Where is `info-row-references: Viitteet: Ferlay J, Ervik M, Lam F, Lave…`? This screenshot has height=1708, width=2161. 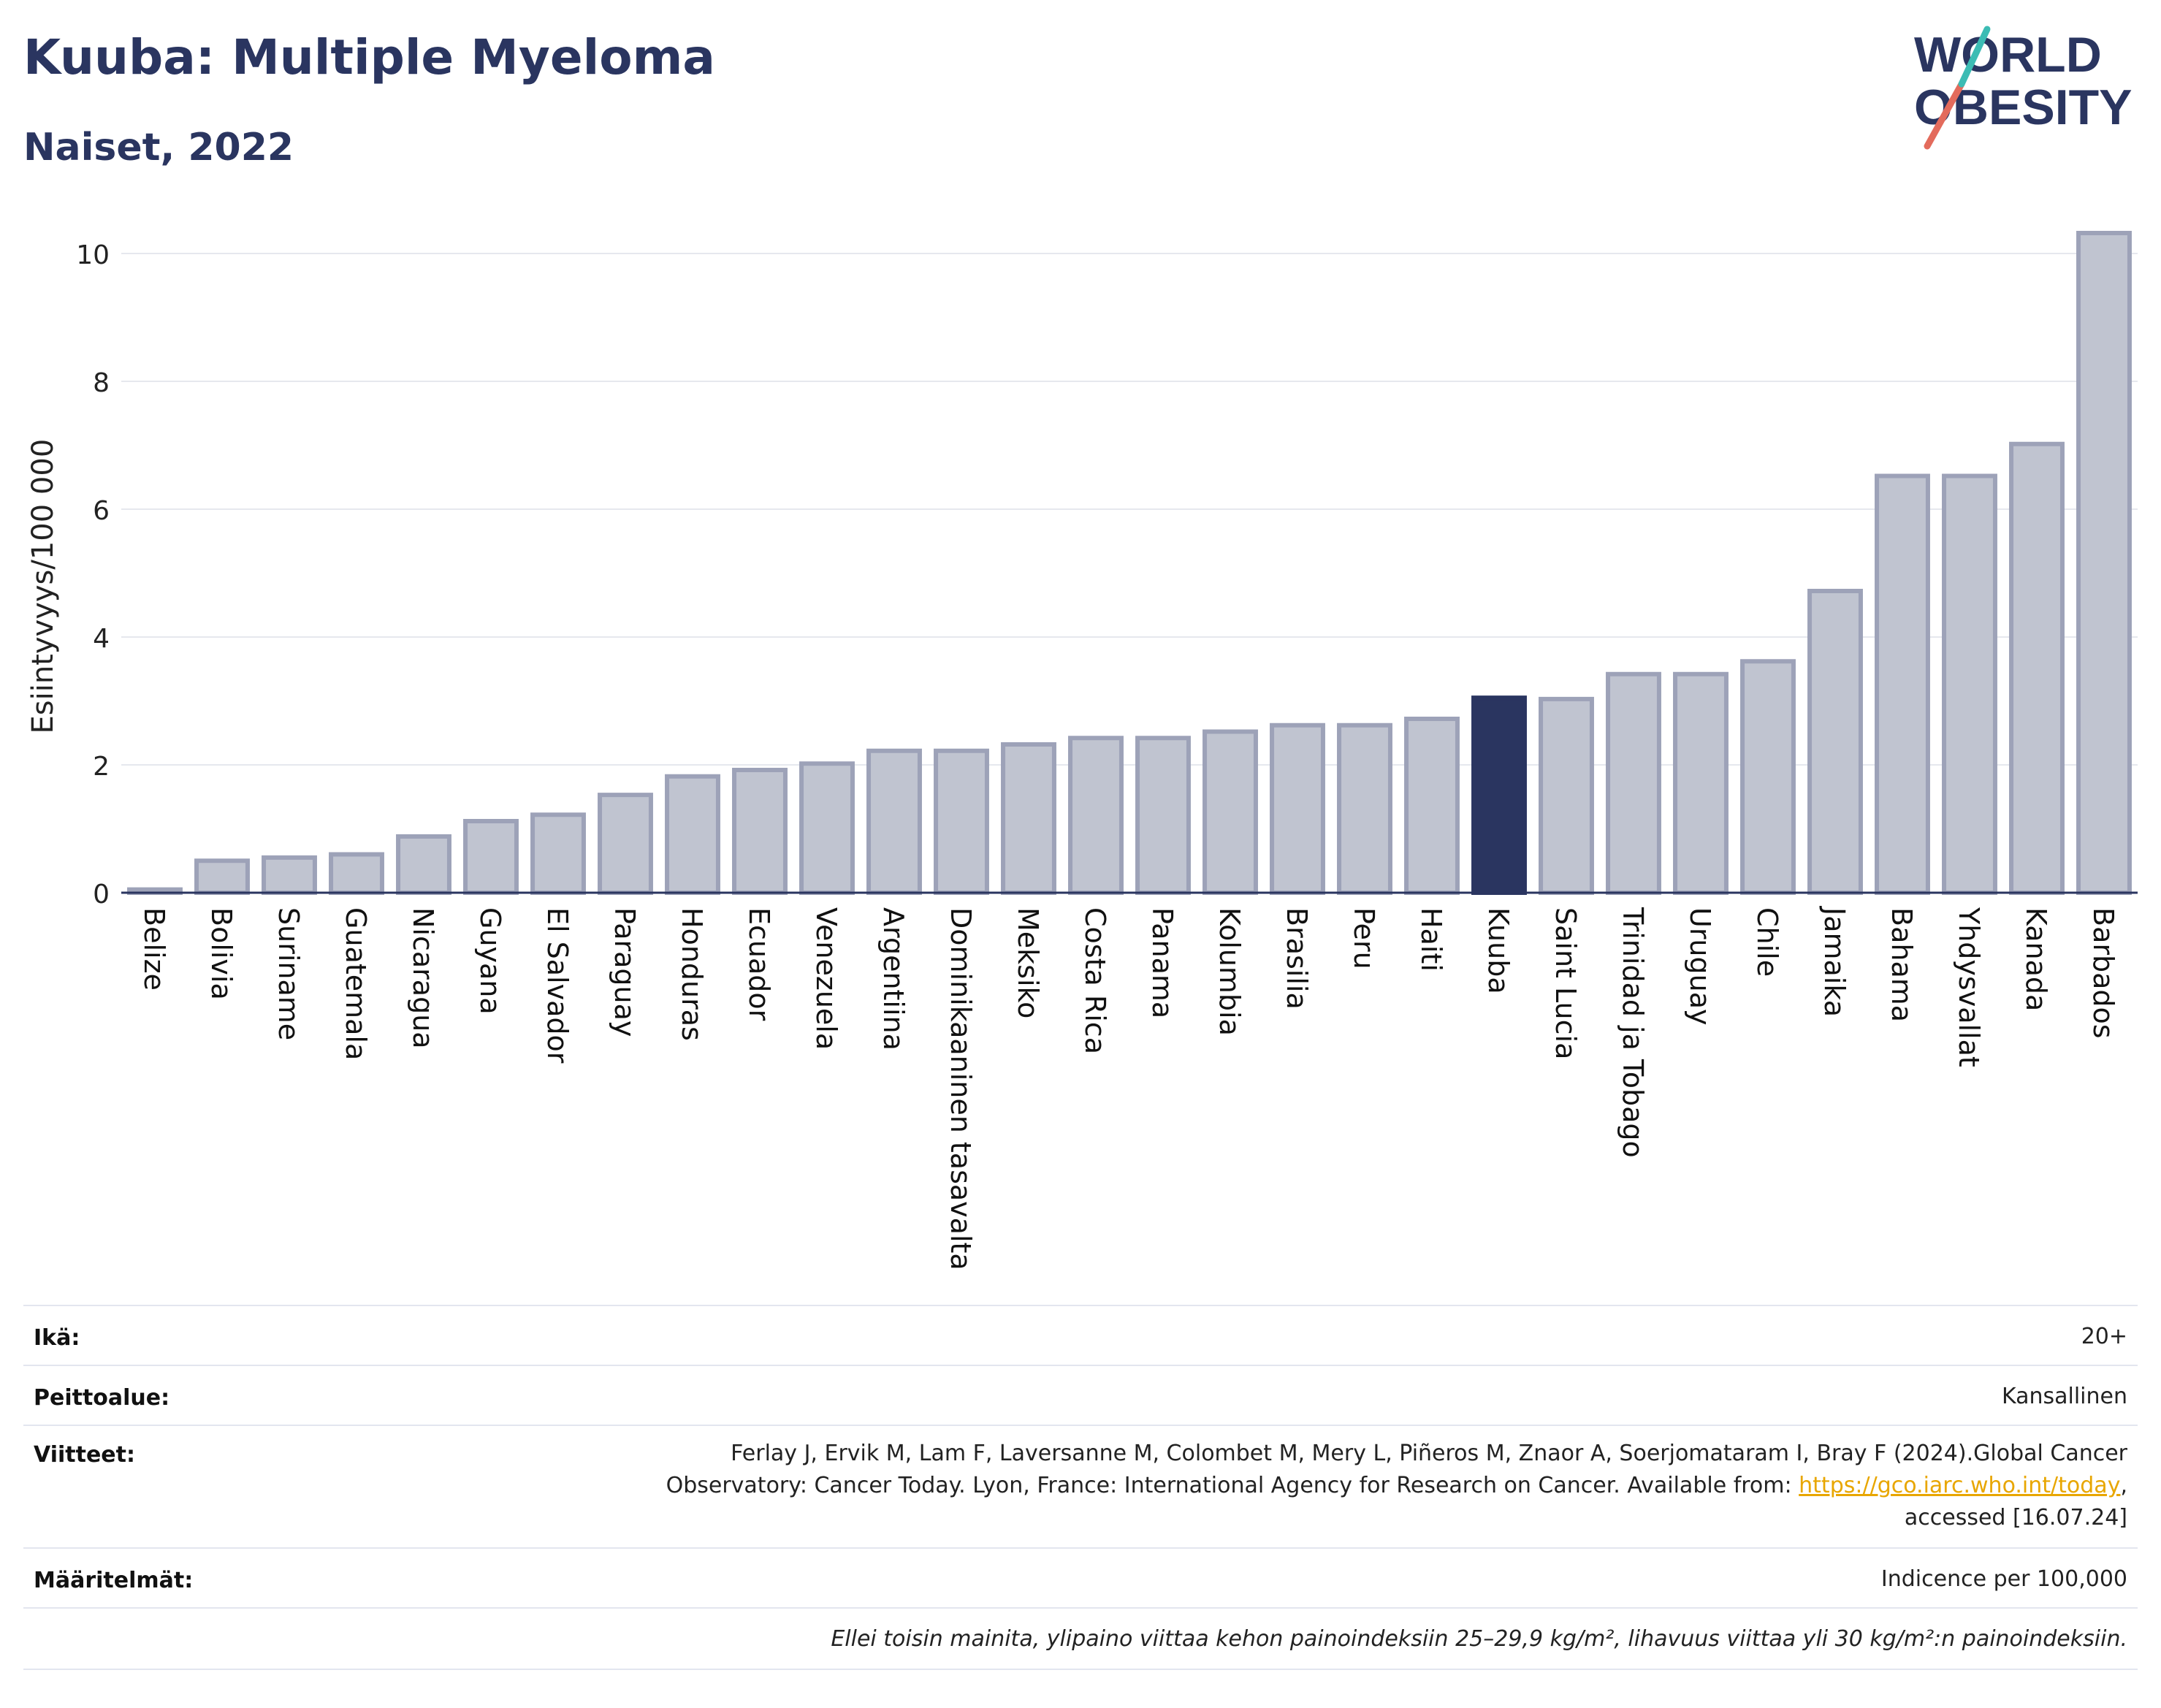 info-row-references: Viitteet: Ferlay J, Ervik M, Lam F, Lave… is located at coordinates (1080, 1487).